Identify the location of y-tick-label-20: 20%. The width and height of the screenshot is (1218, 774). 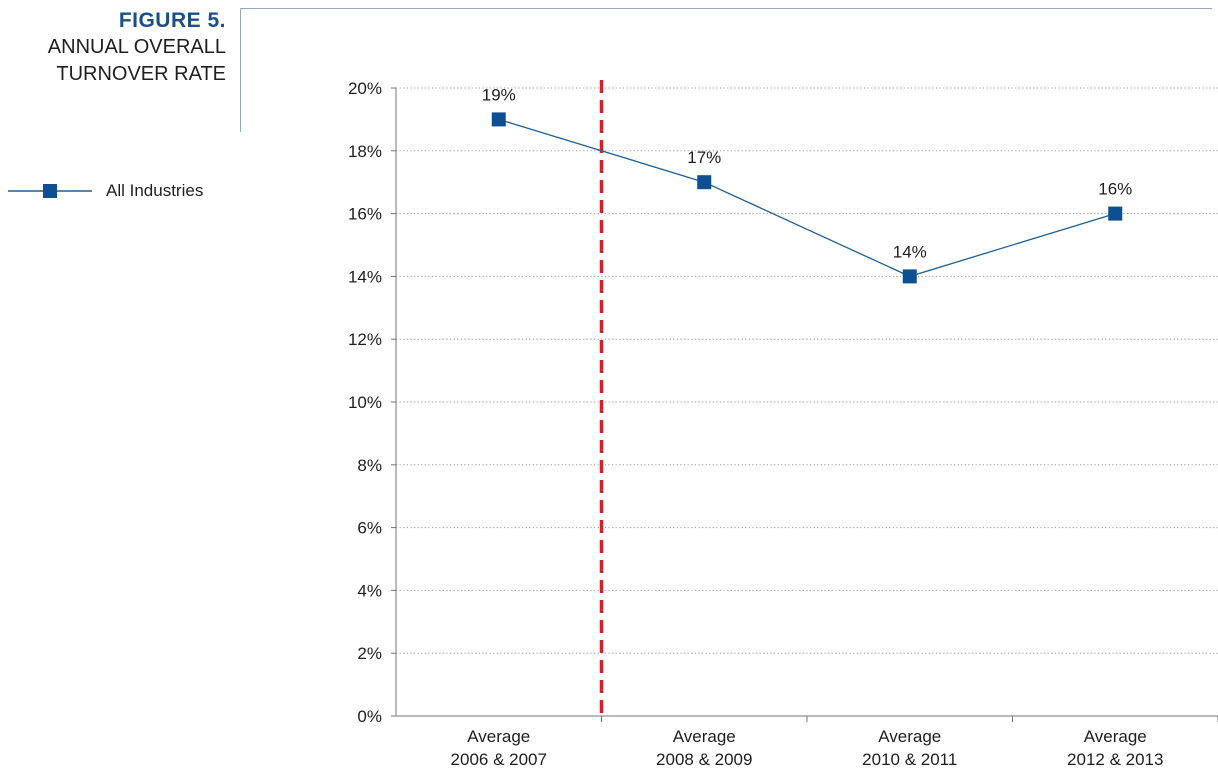
(365, 88).